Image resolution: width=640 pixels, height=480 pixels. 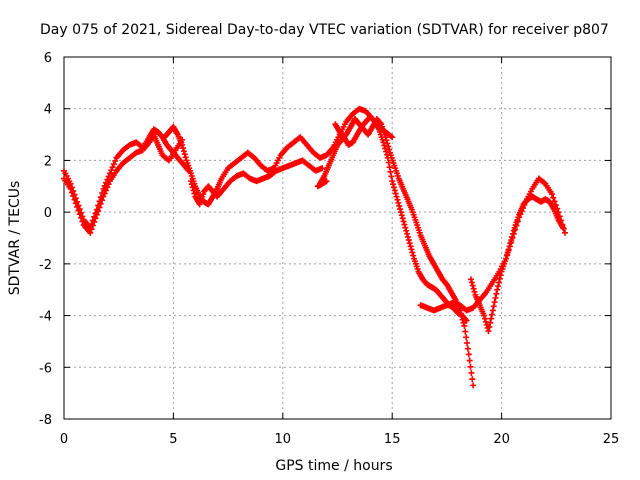 I want to click on y-tick-label: -2, so click(x=45, y=265).